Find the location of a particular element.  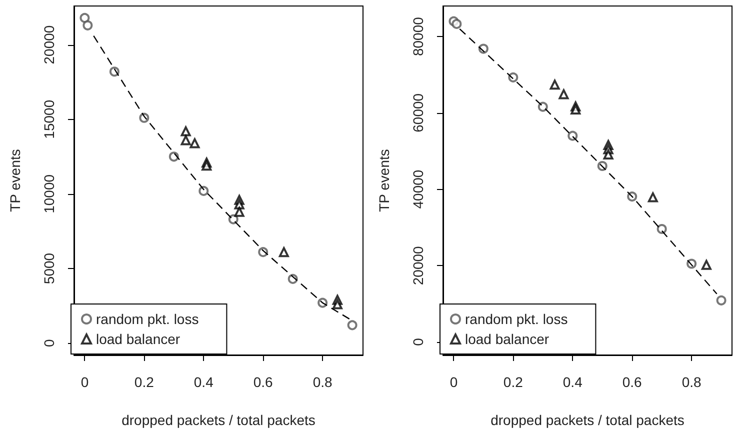

y-tick-label: 60000 is located at coordinates (418, 112).